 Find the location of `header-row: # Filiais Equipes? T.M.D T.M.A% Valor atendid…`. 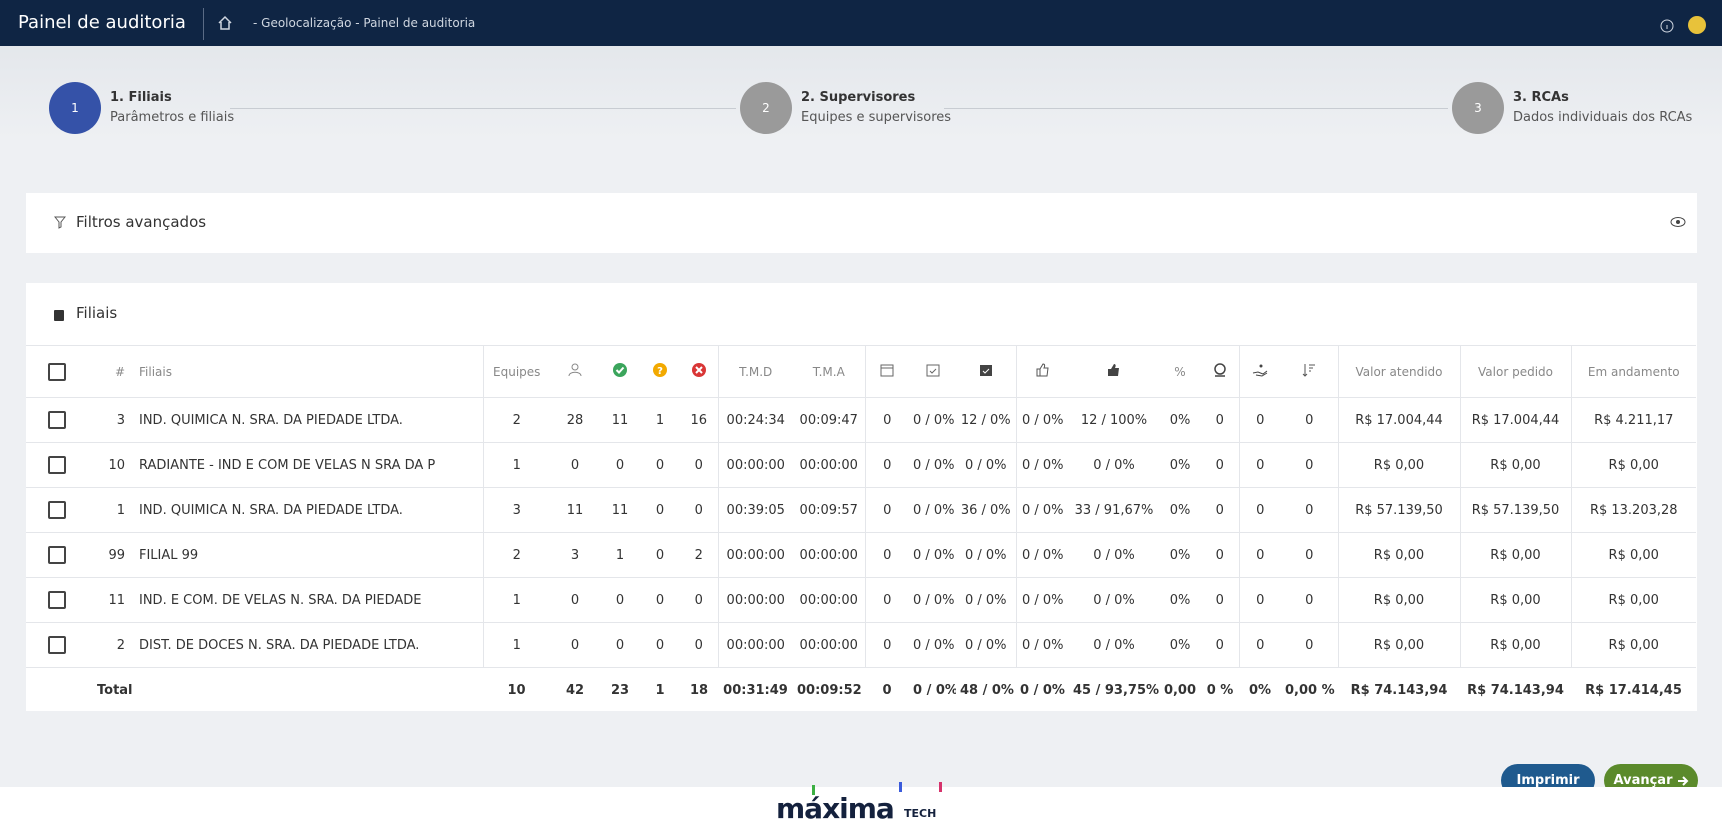

header-row: # Filiais Equipes? T.M.D T.M.A% Valor atendid… is located at coordinates (861, 371).